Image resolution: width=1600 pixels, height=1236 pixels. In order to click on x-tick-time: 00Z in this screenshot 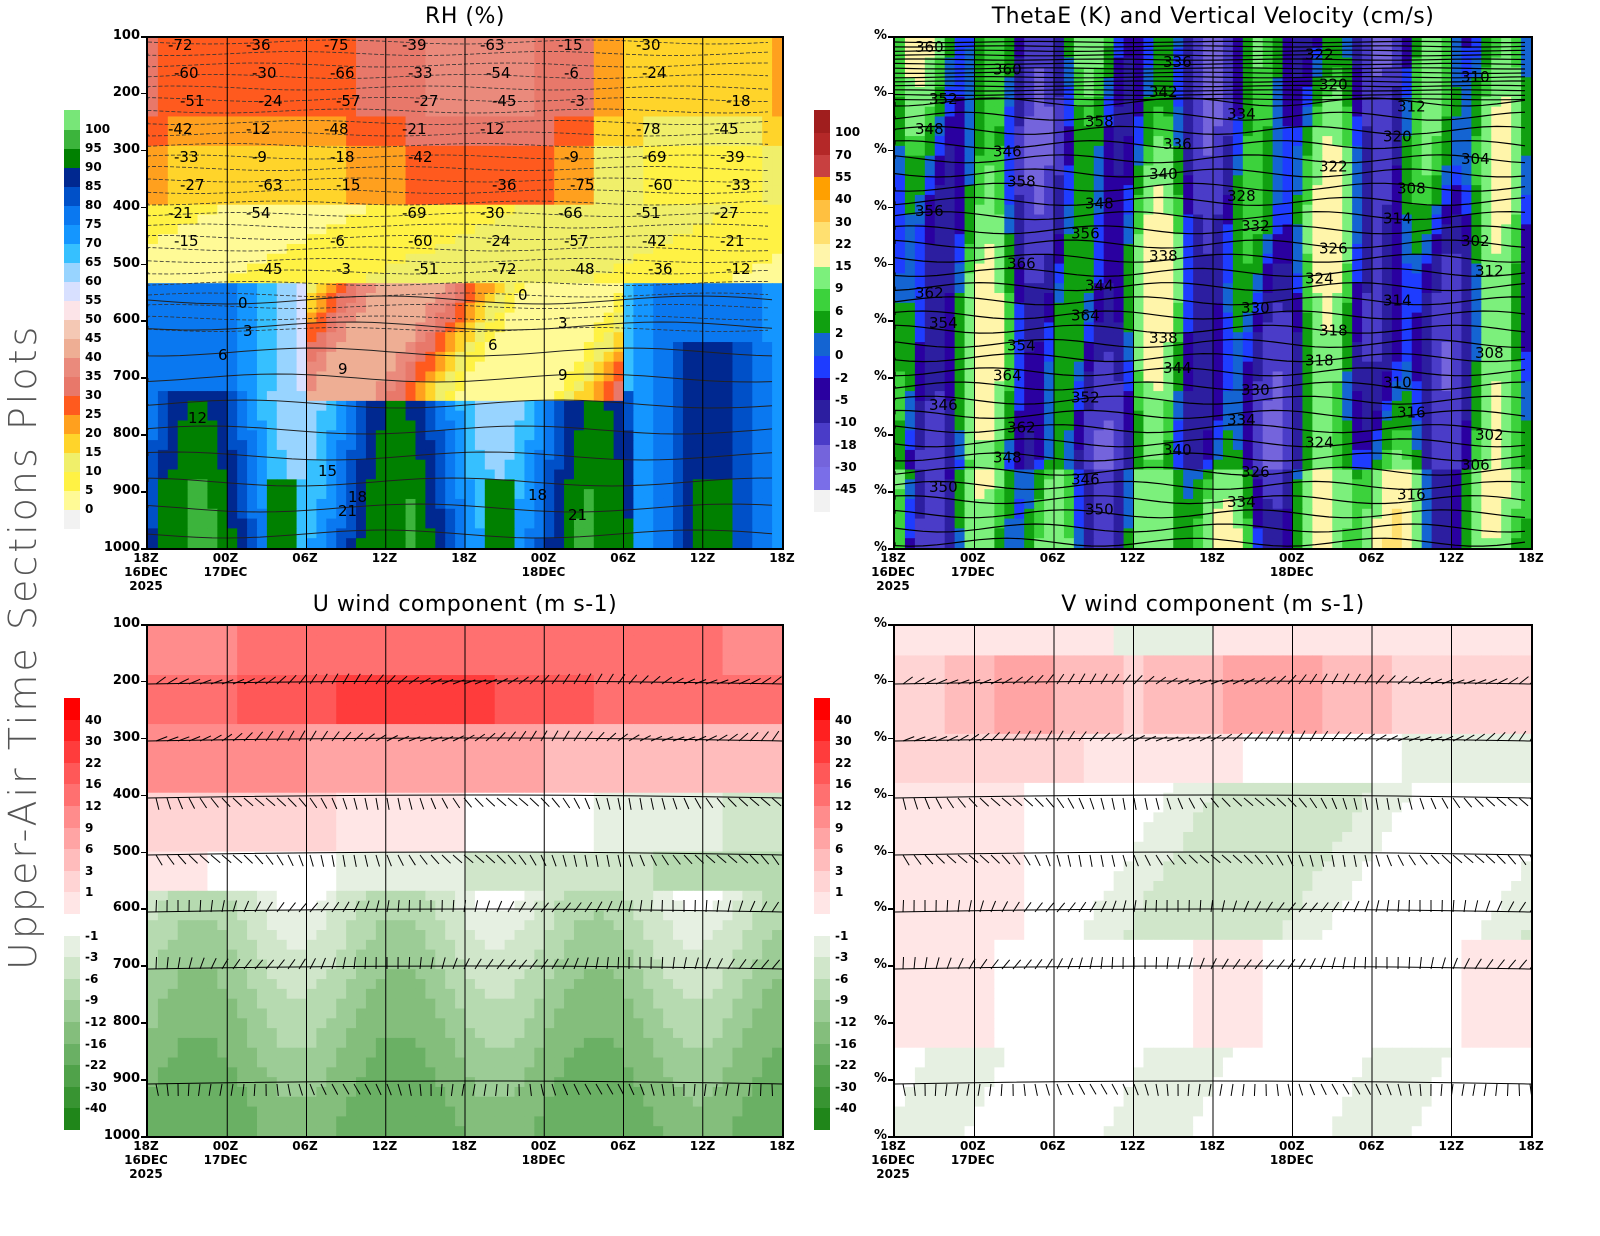, I will do `click(225, 558)`.